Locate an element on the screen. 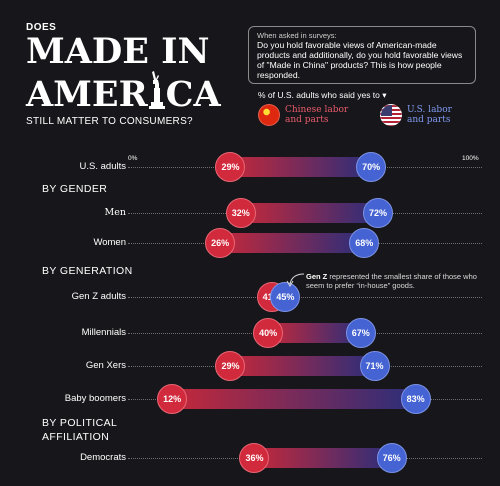 The height and width of the screenshot is (486, 500). us-point-men: 72% is located at coordinates (377, 213).